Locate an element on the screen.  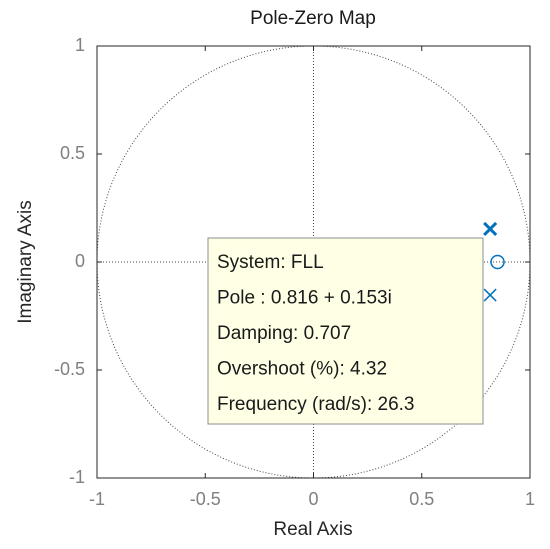
chart-title: Pole-Zero Map is located at coordinates (313, 18).